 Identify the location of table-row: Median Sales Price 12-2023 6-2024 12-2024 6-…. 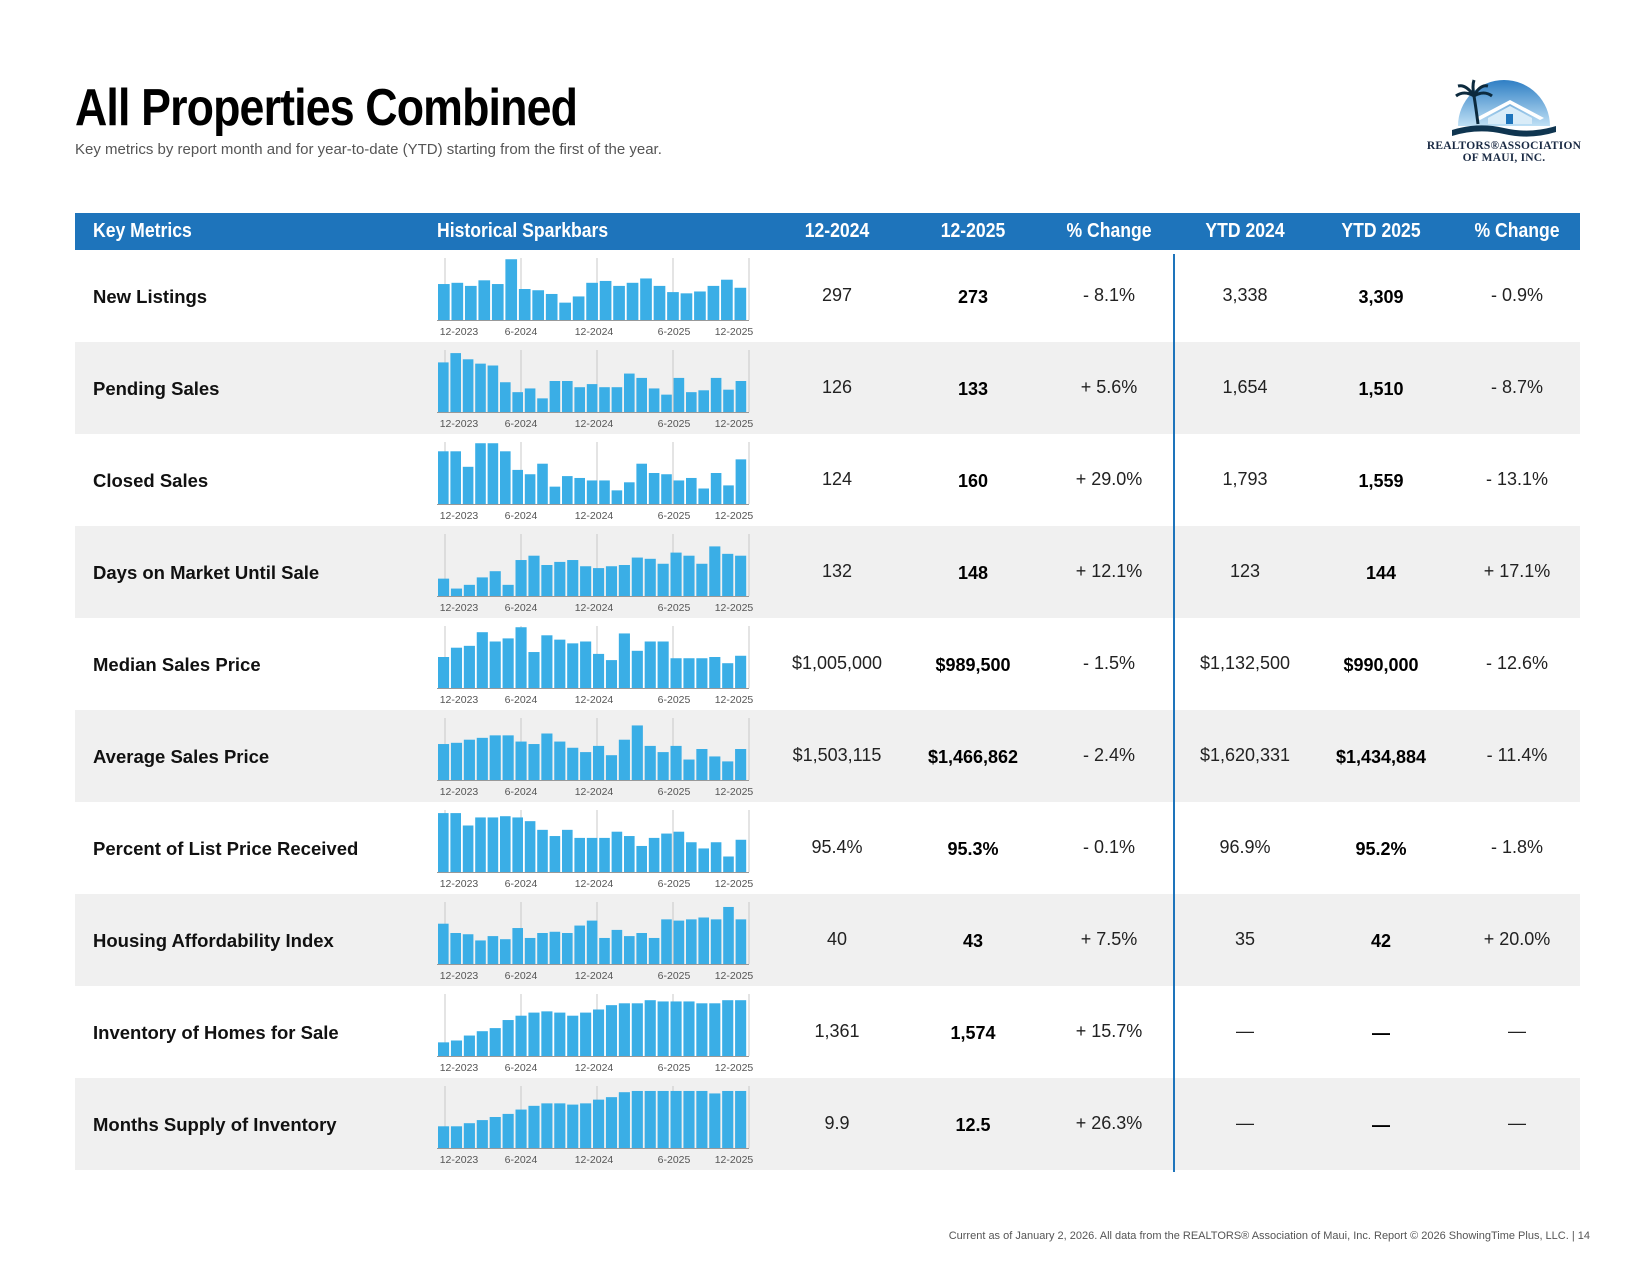
(827, 664).